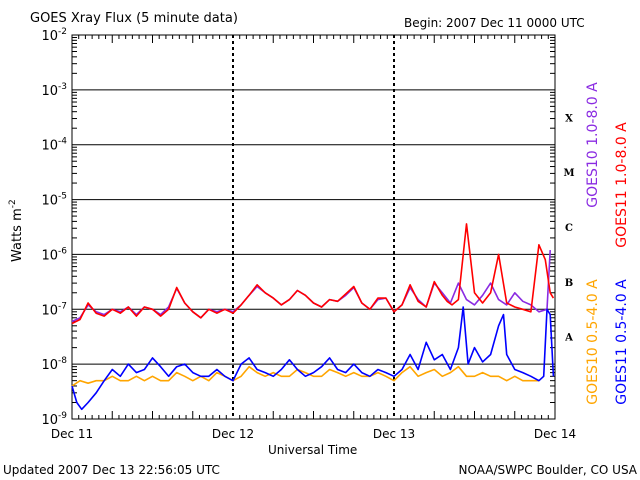  I want to click on y-tick-exp: -3, so click(62, 87).